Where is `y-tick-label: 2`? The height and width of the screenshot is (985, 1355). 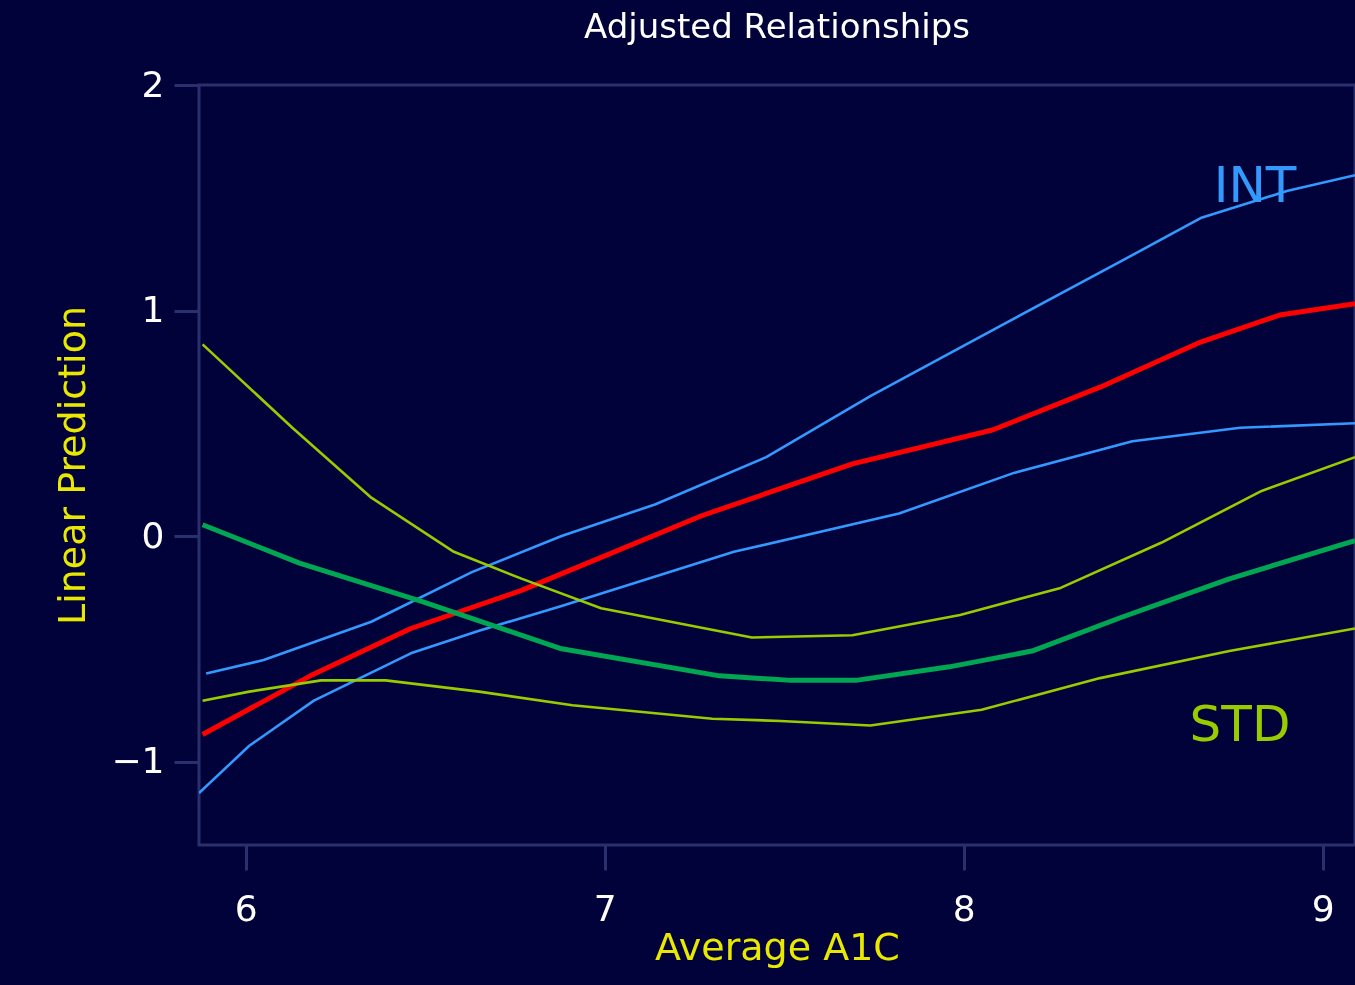
y-tick-label: 2 is located at coordinates (153, 84).